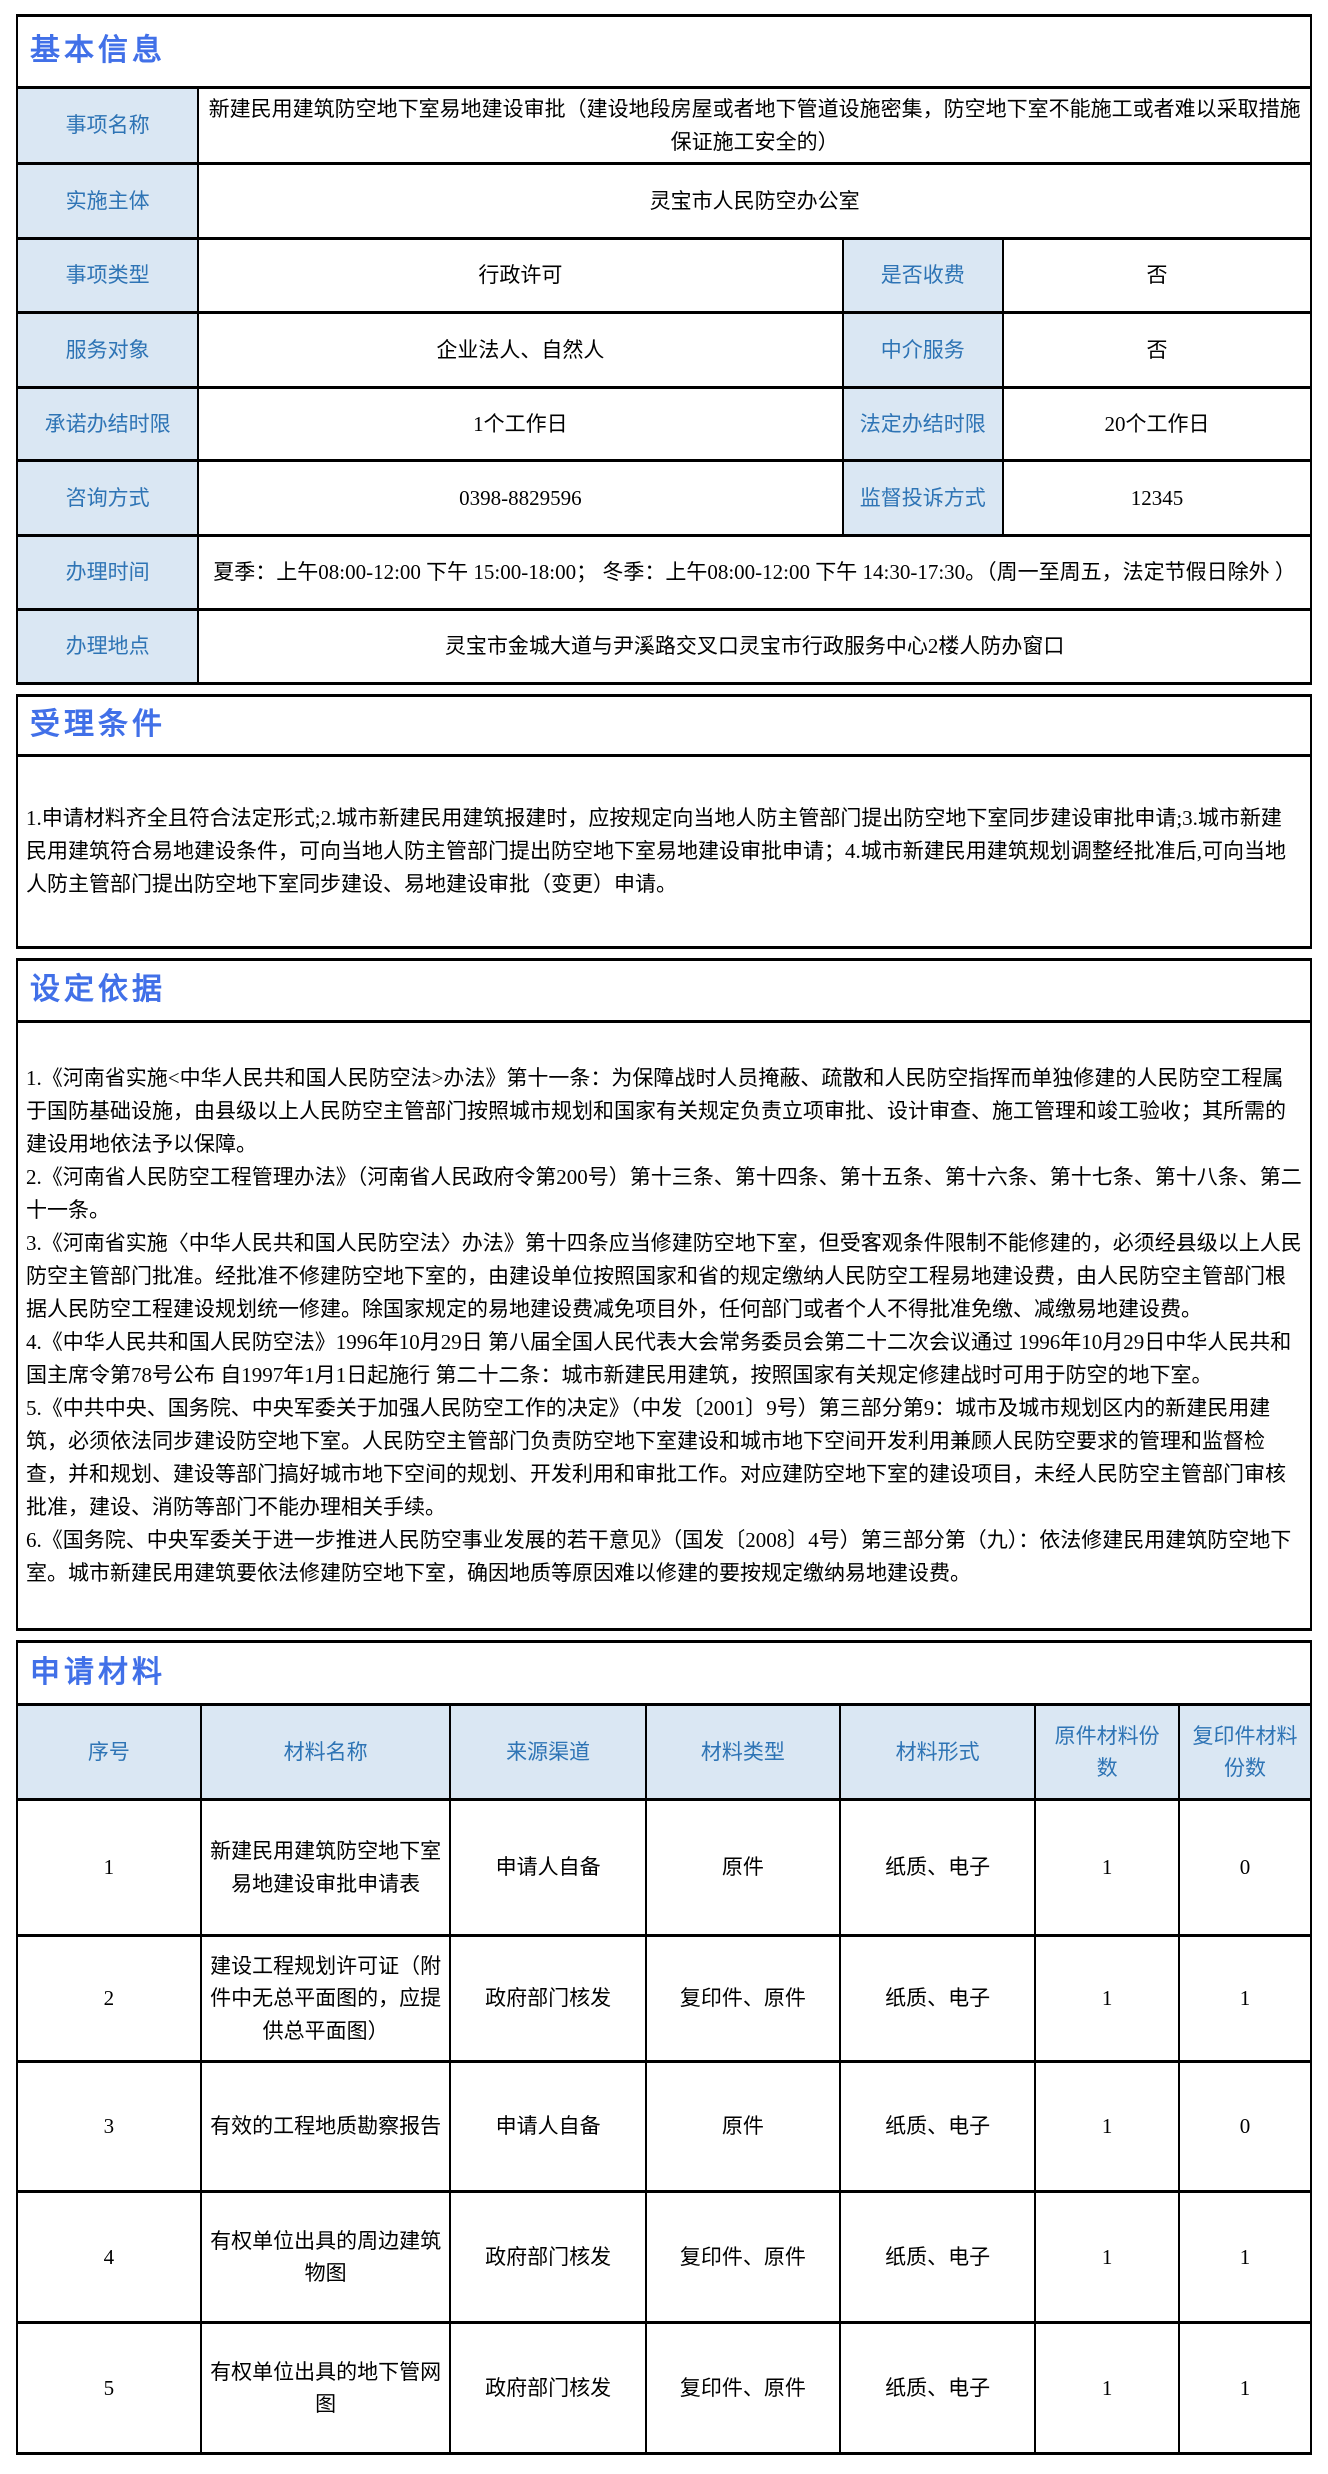 This screenshot has height=2474, width=1328. I want to click on field-label-fee-required: 是否收费, so click(923, 276).